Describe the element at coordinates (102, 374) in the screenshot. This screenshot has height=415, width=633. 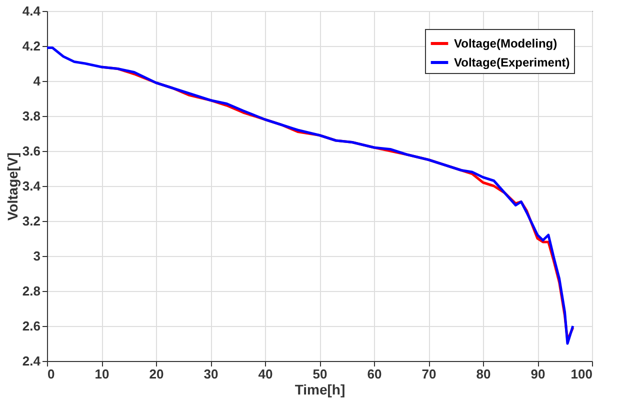
I see `x-tick-label: 10` at that location.